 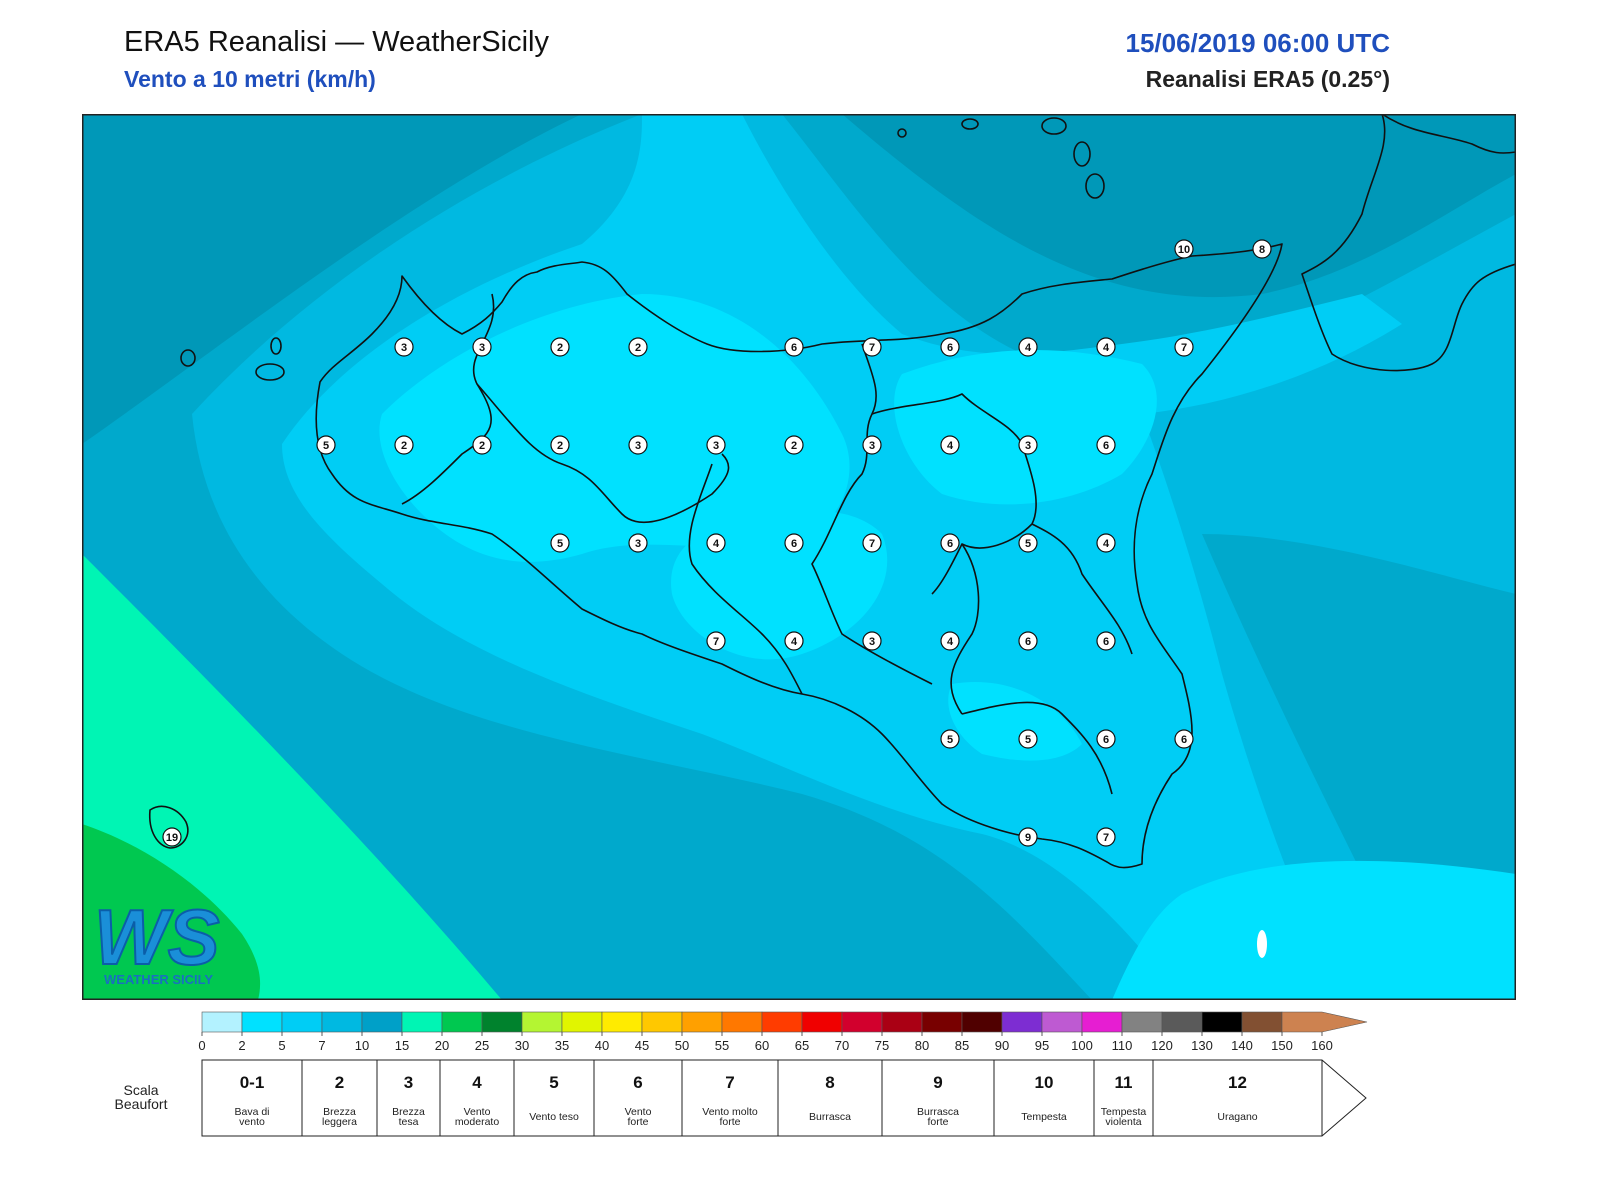 I want to click on beaufort-desc: tesa, so click(x=409, y=1122).